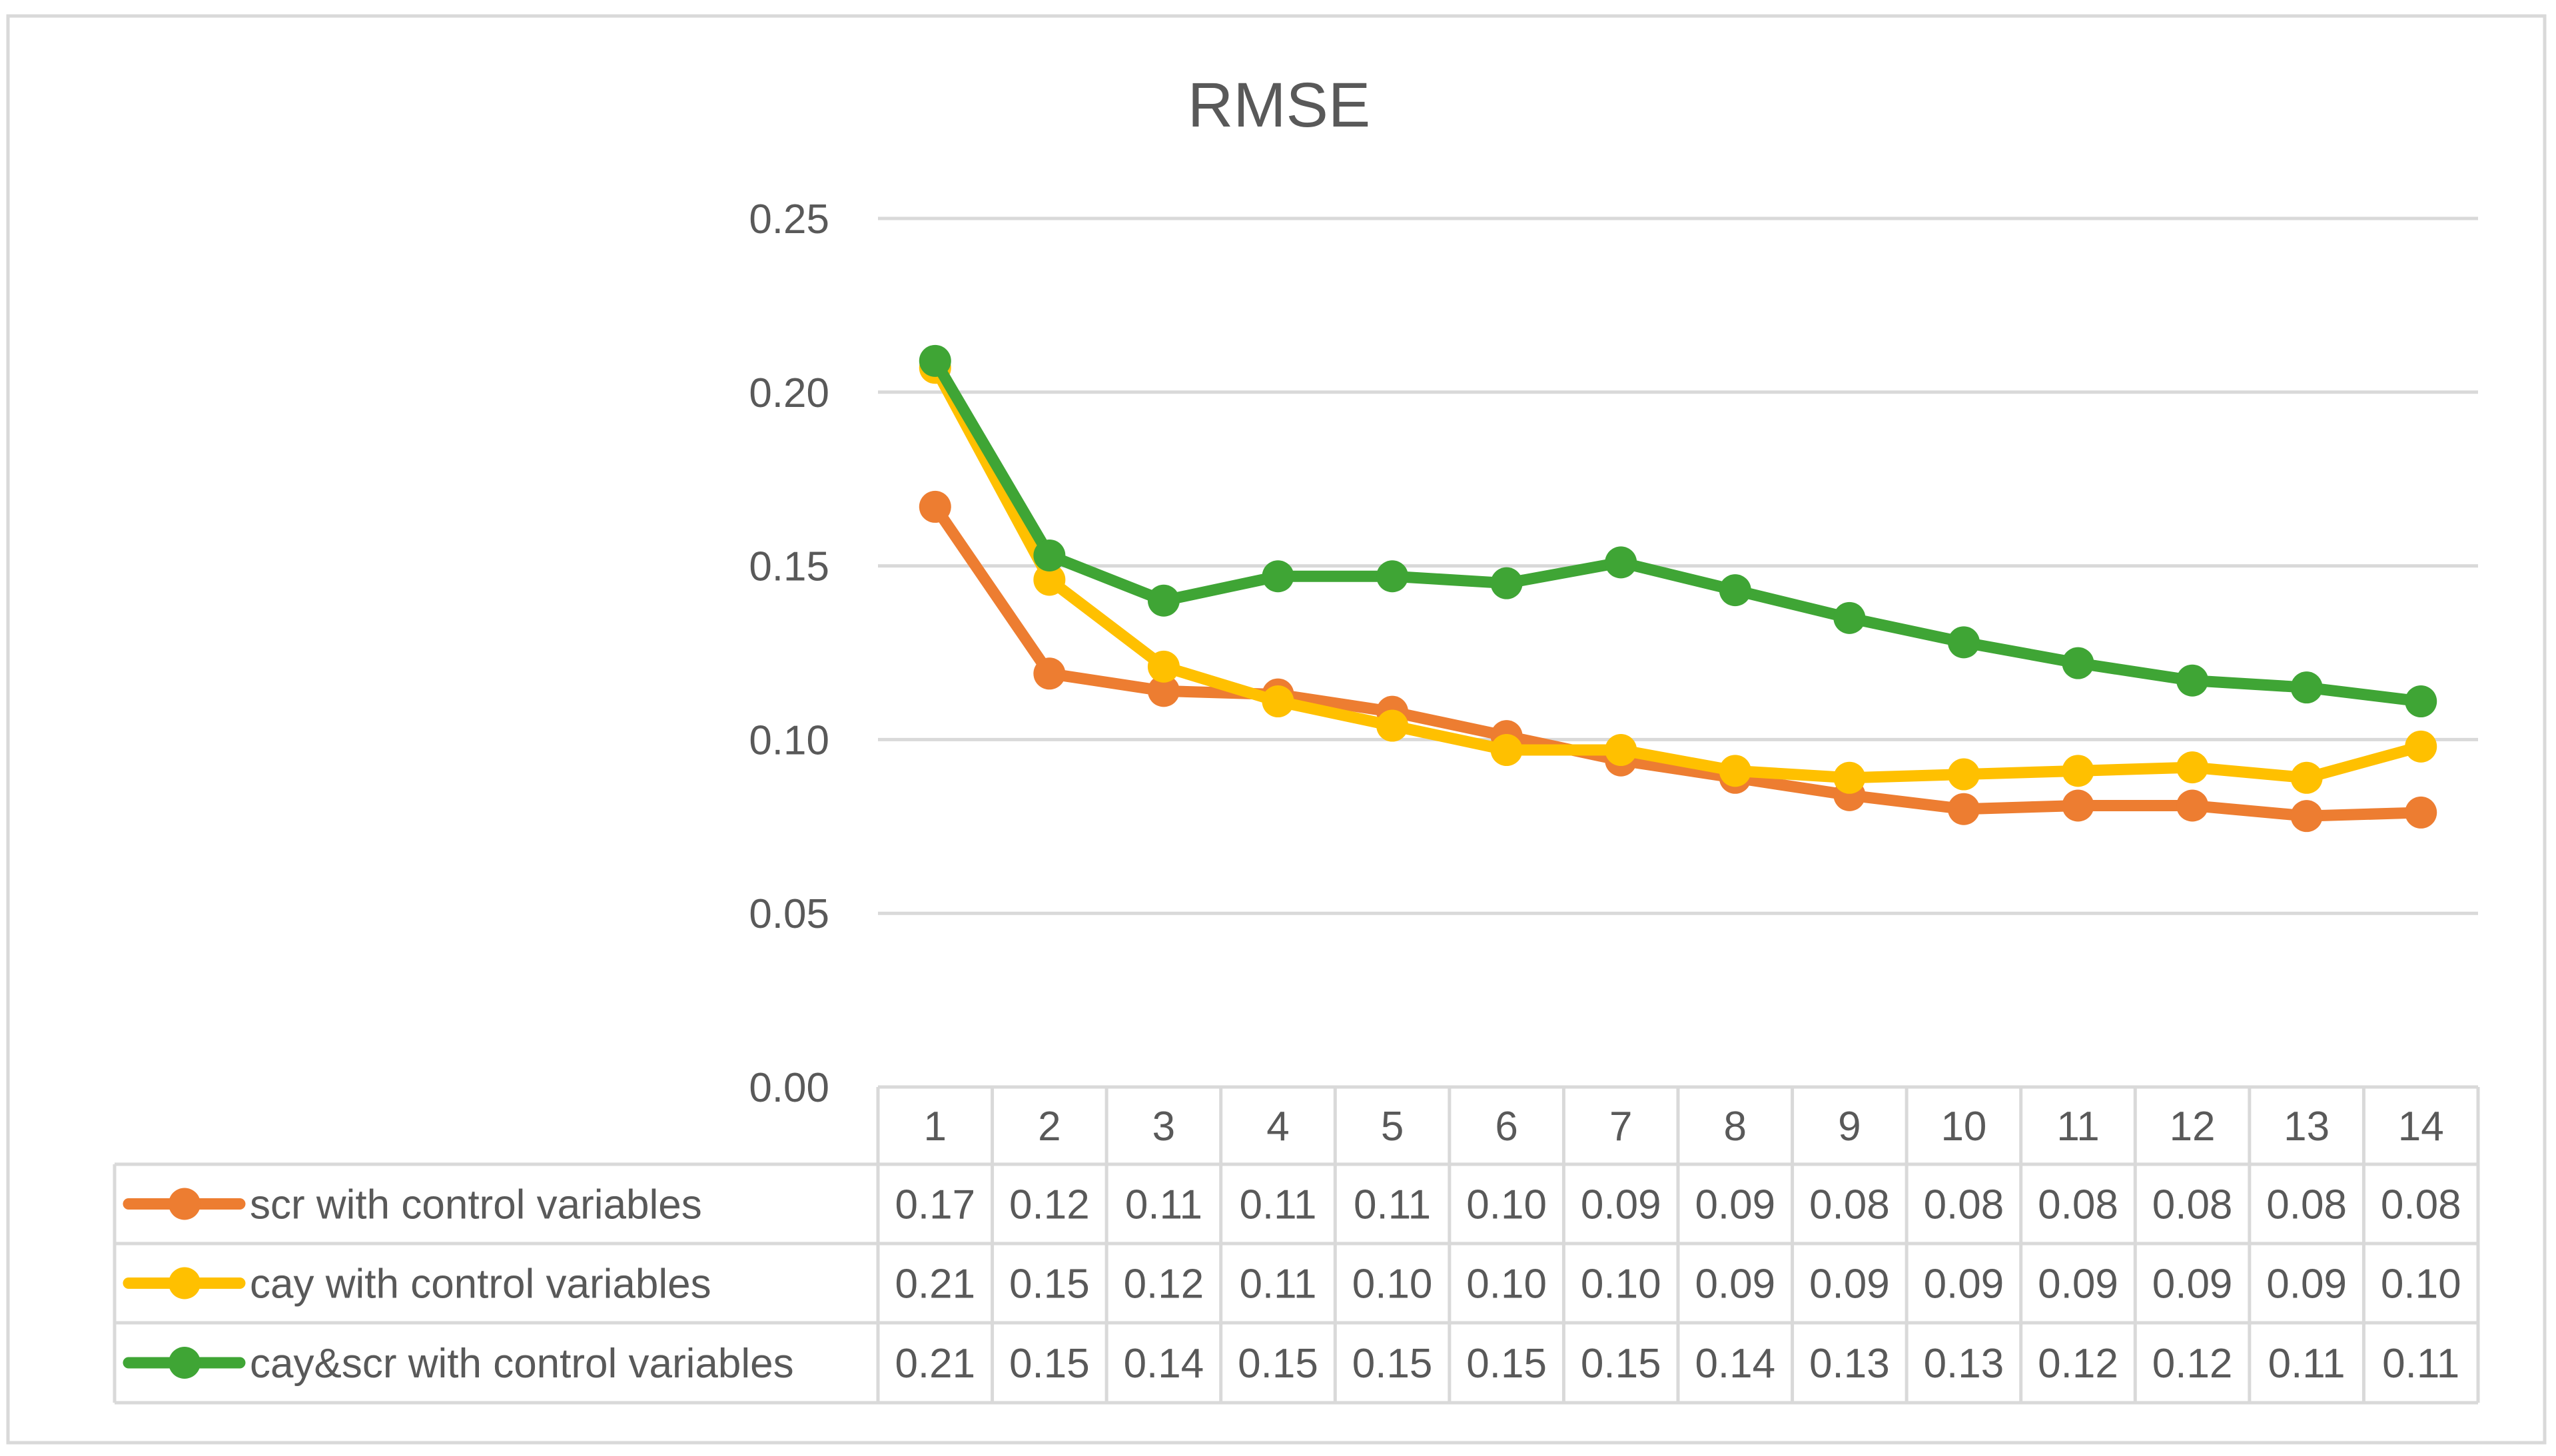 The image size is (2556, 1456). What do you see at coordinates (789, 1088) in the screenshot?
I see `y-tick-label: 0.00` at bounding box center [789, 1088].